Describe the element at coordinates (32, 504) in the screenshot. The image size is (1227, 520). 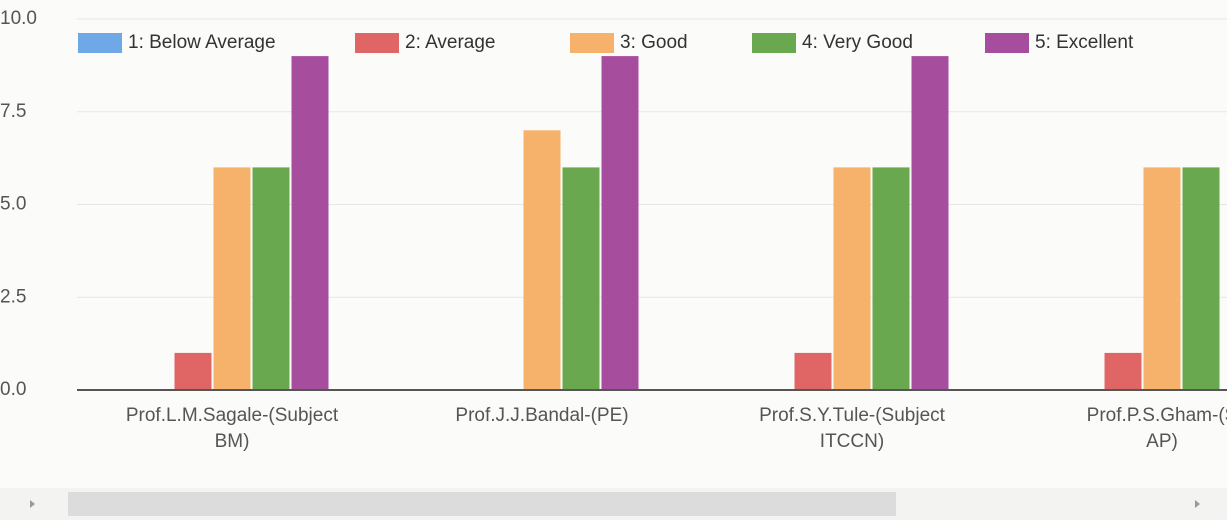
I see `scroll-left-arrow` at that location.